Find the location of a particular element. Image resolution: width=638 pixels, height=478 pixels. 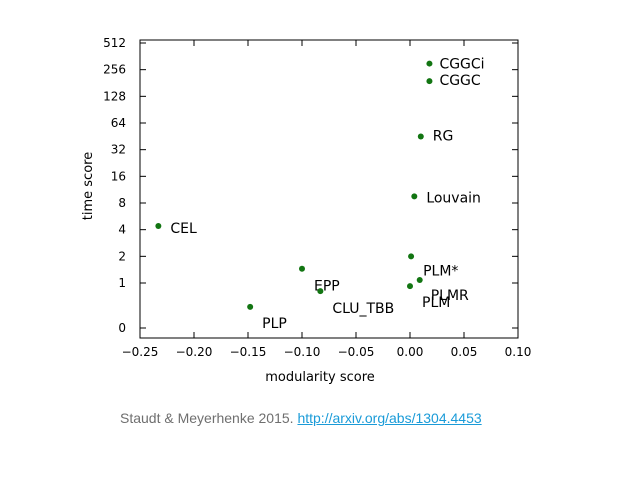

y-tick-label: 32 is located at coordinates (118, 150).